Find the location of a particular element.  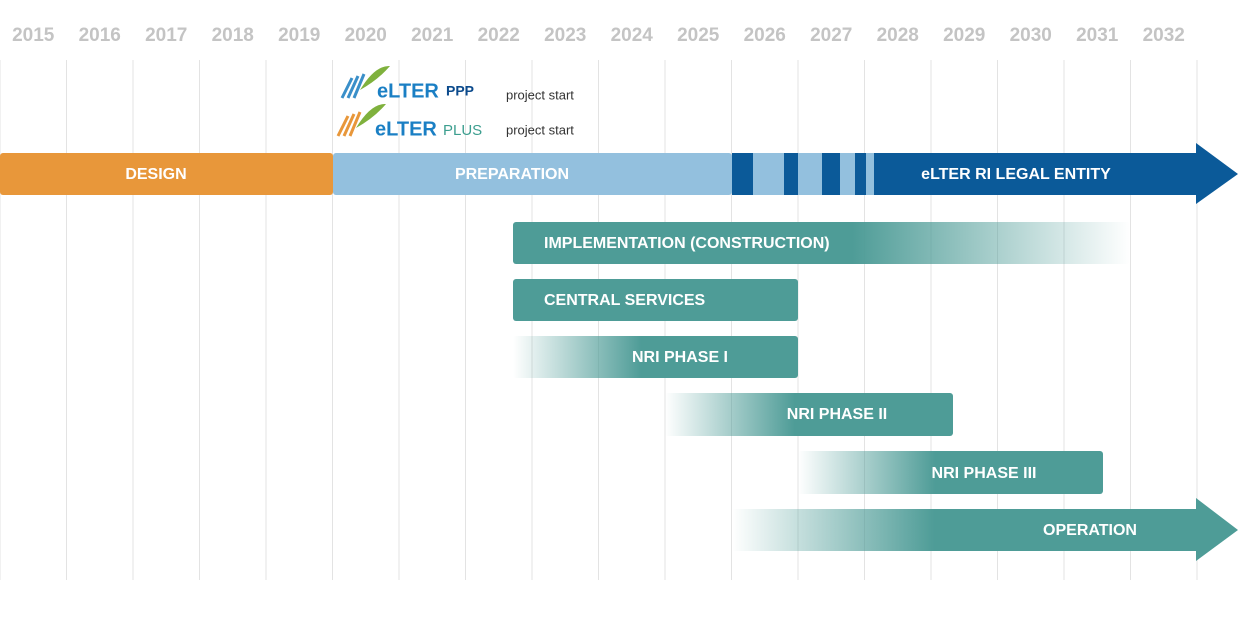

preparation-bar is located at coordinates (532, 174).